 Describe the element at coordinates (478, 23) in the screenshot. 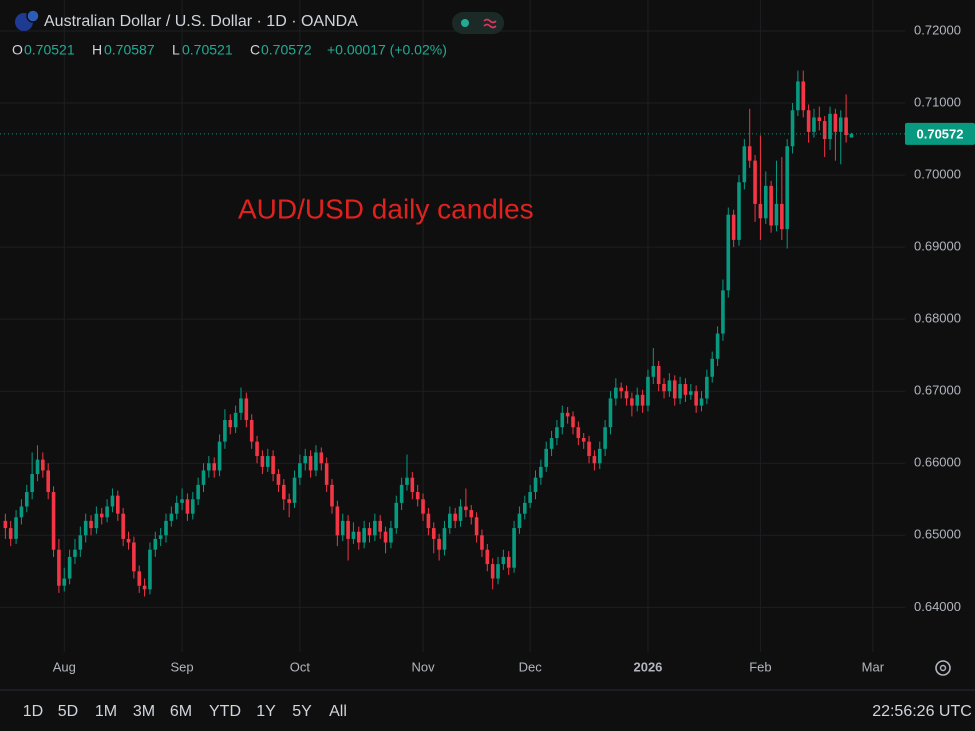

I see `status-pill` at that location.